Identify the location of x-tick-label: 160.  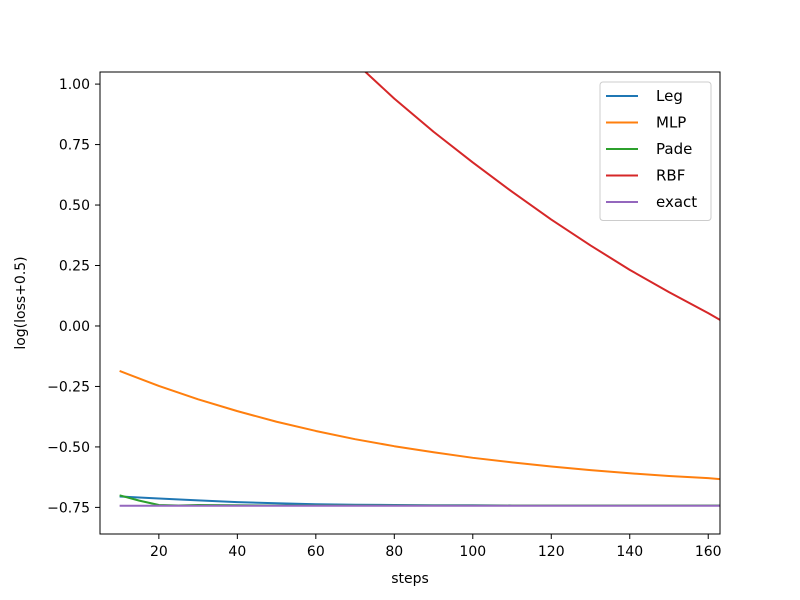
(708, 552).